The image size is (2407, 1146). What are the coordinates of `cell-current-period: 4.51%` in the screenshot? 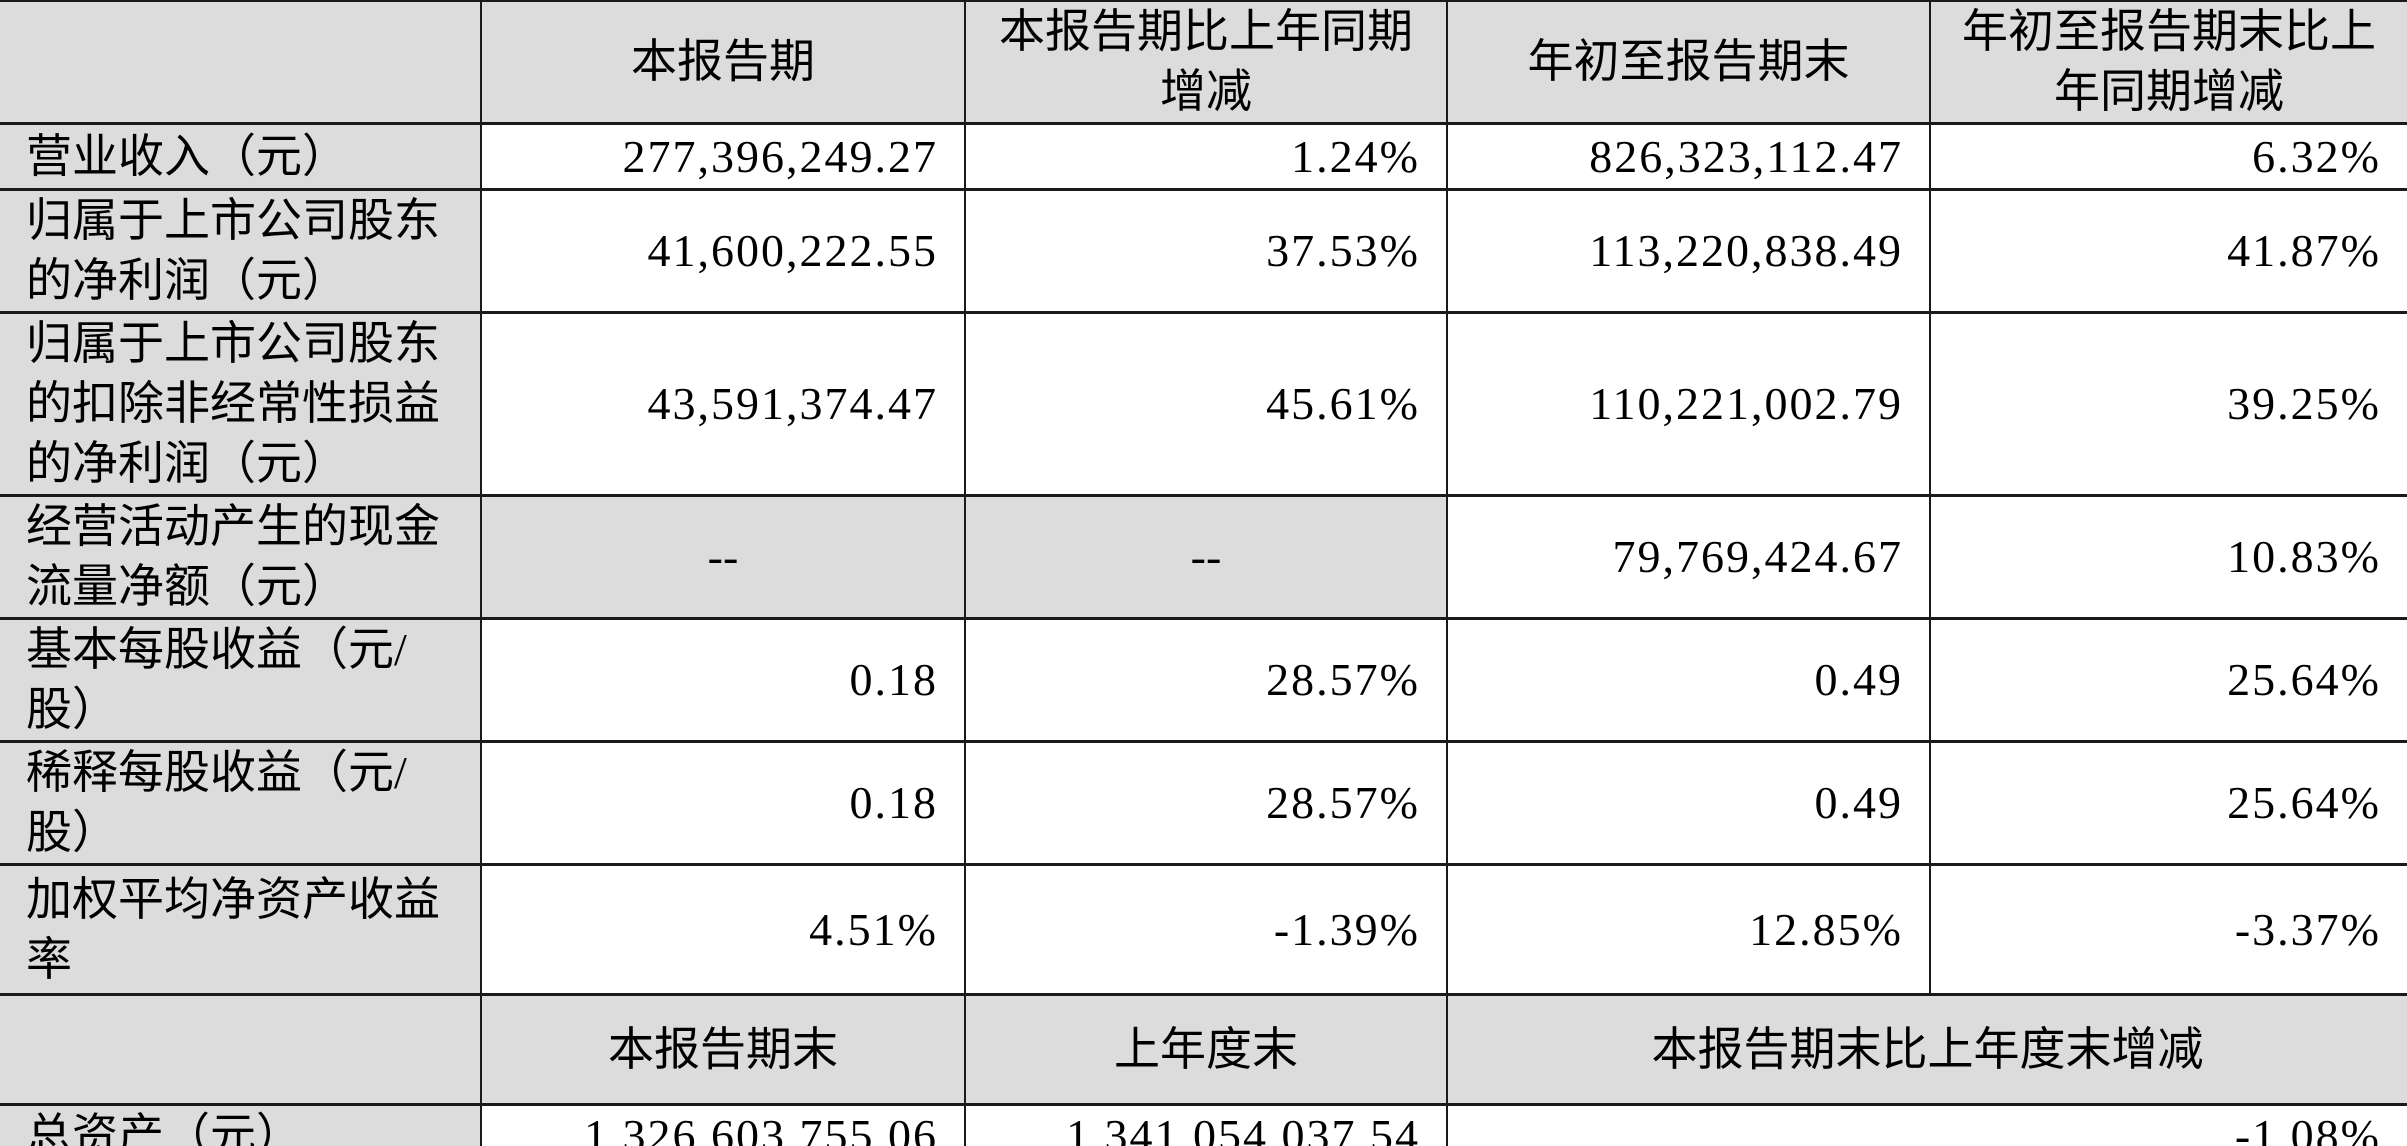 It's located at (722, 929).